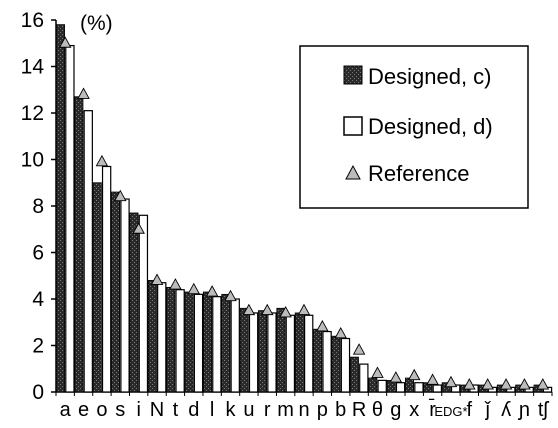  What do you see at coordinates (138, 410) in the screenshot?
I see `category-label: i` at bounding box center [138, 410].